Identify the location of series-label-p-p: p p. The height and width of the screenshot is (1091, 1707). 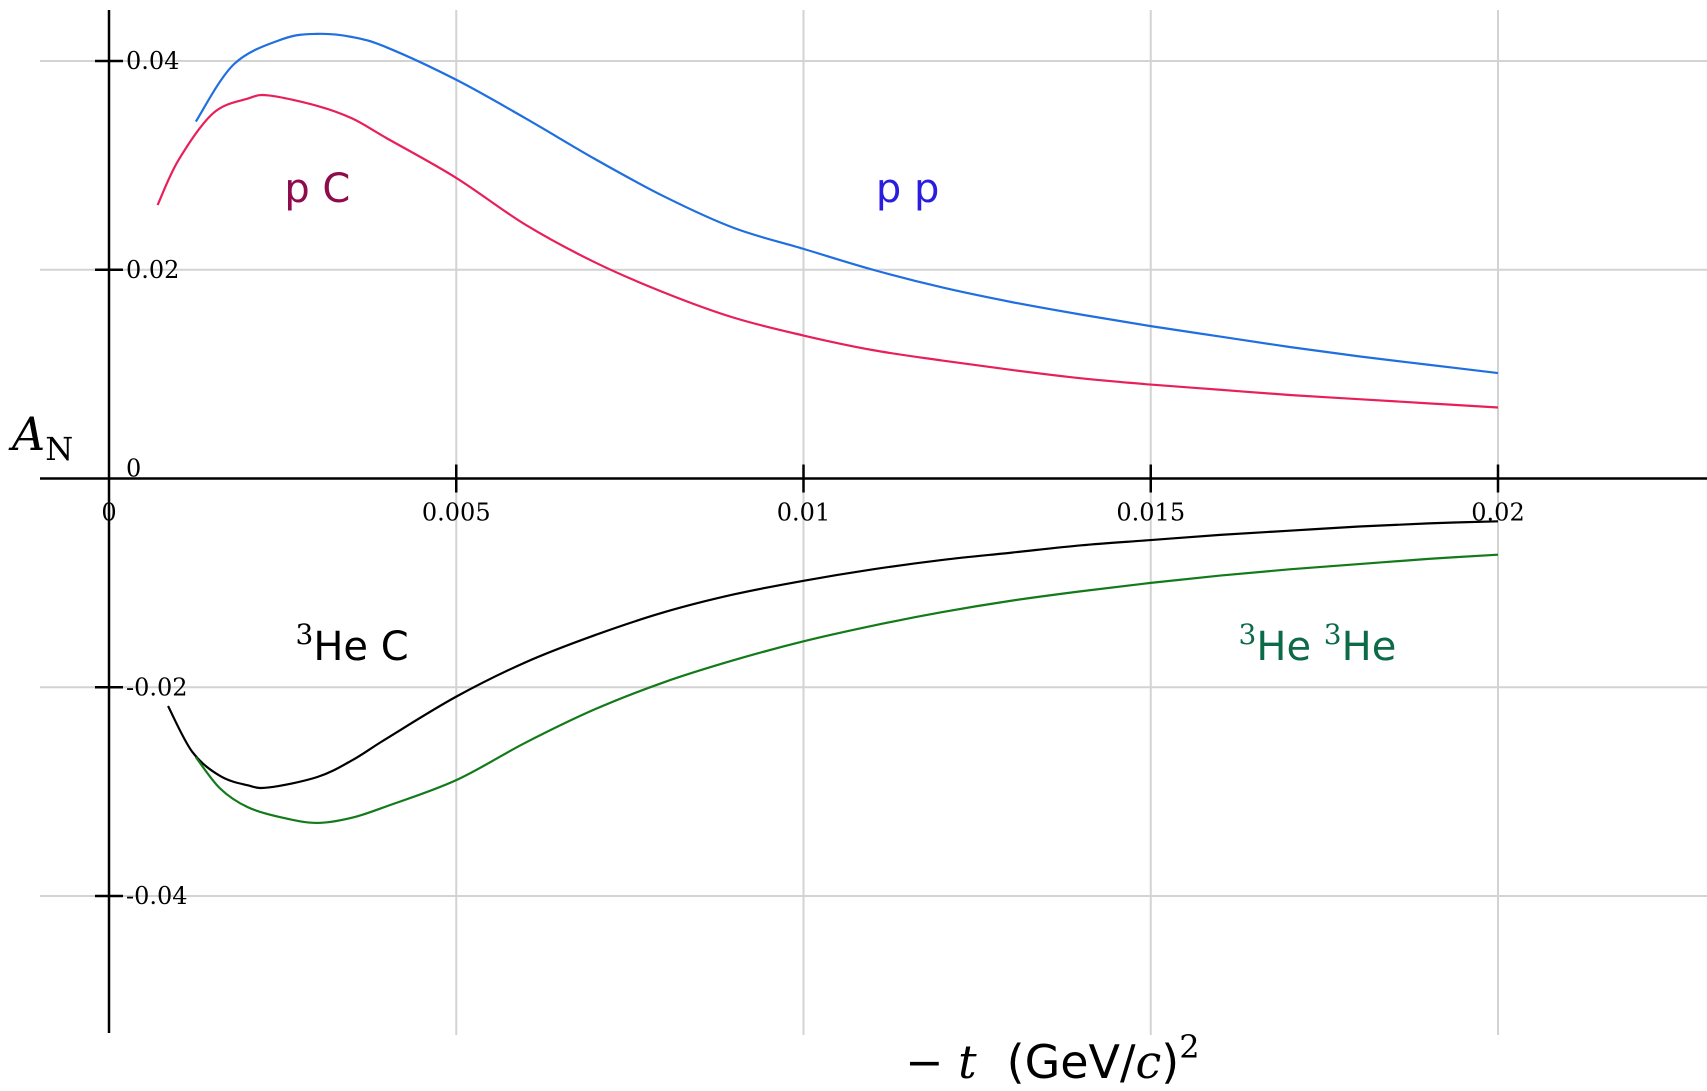
(908, 189).